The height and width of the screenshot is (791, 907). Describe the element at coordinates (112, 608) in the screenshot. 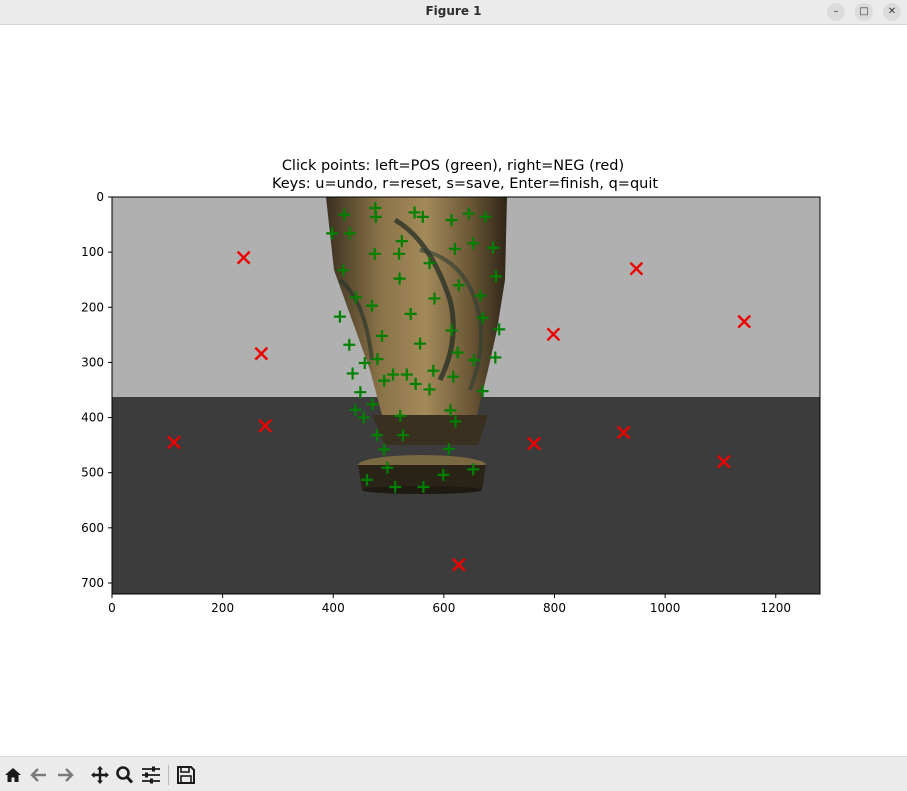

I see `x-tick-label: 0` at that location.